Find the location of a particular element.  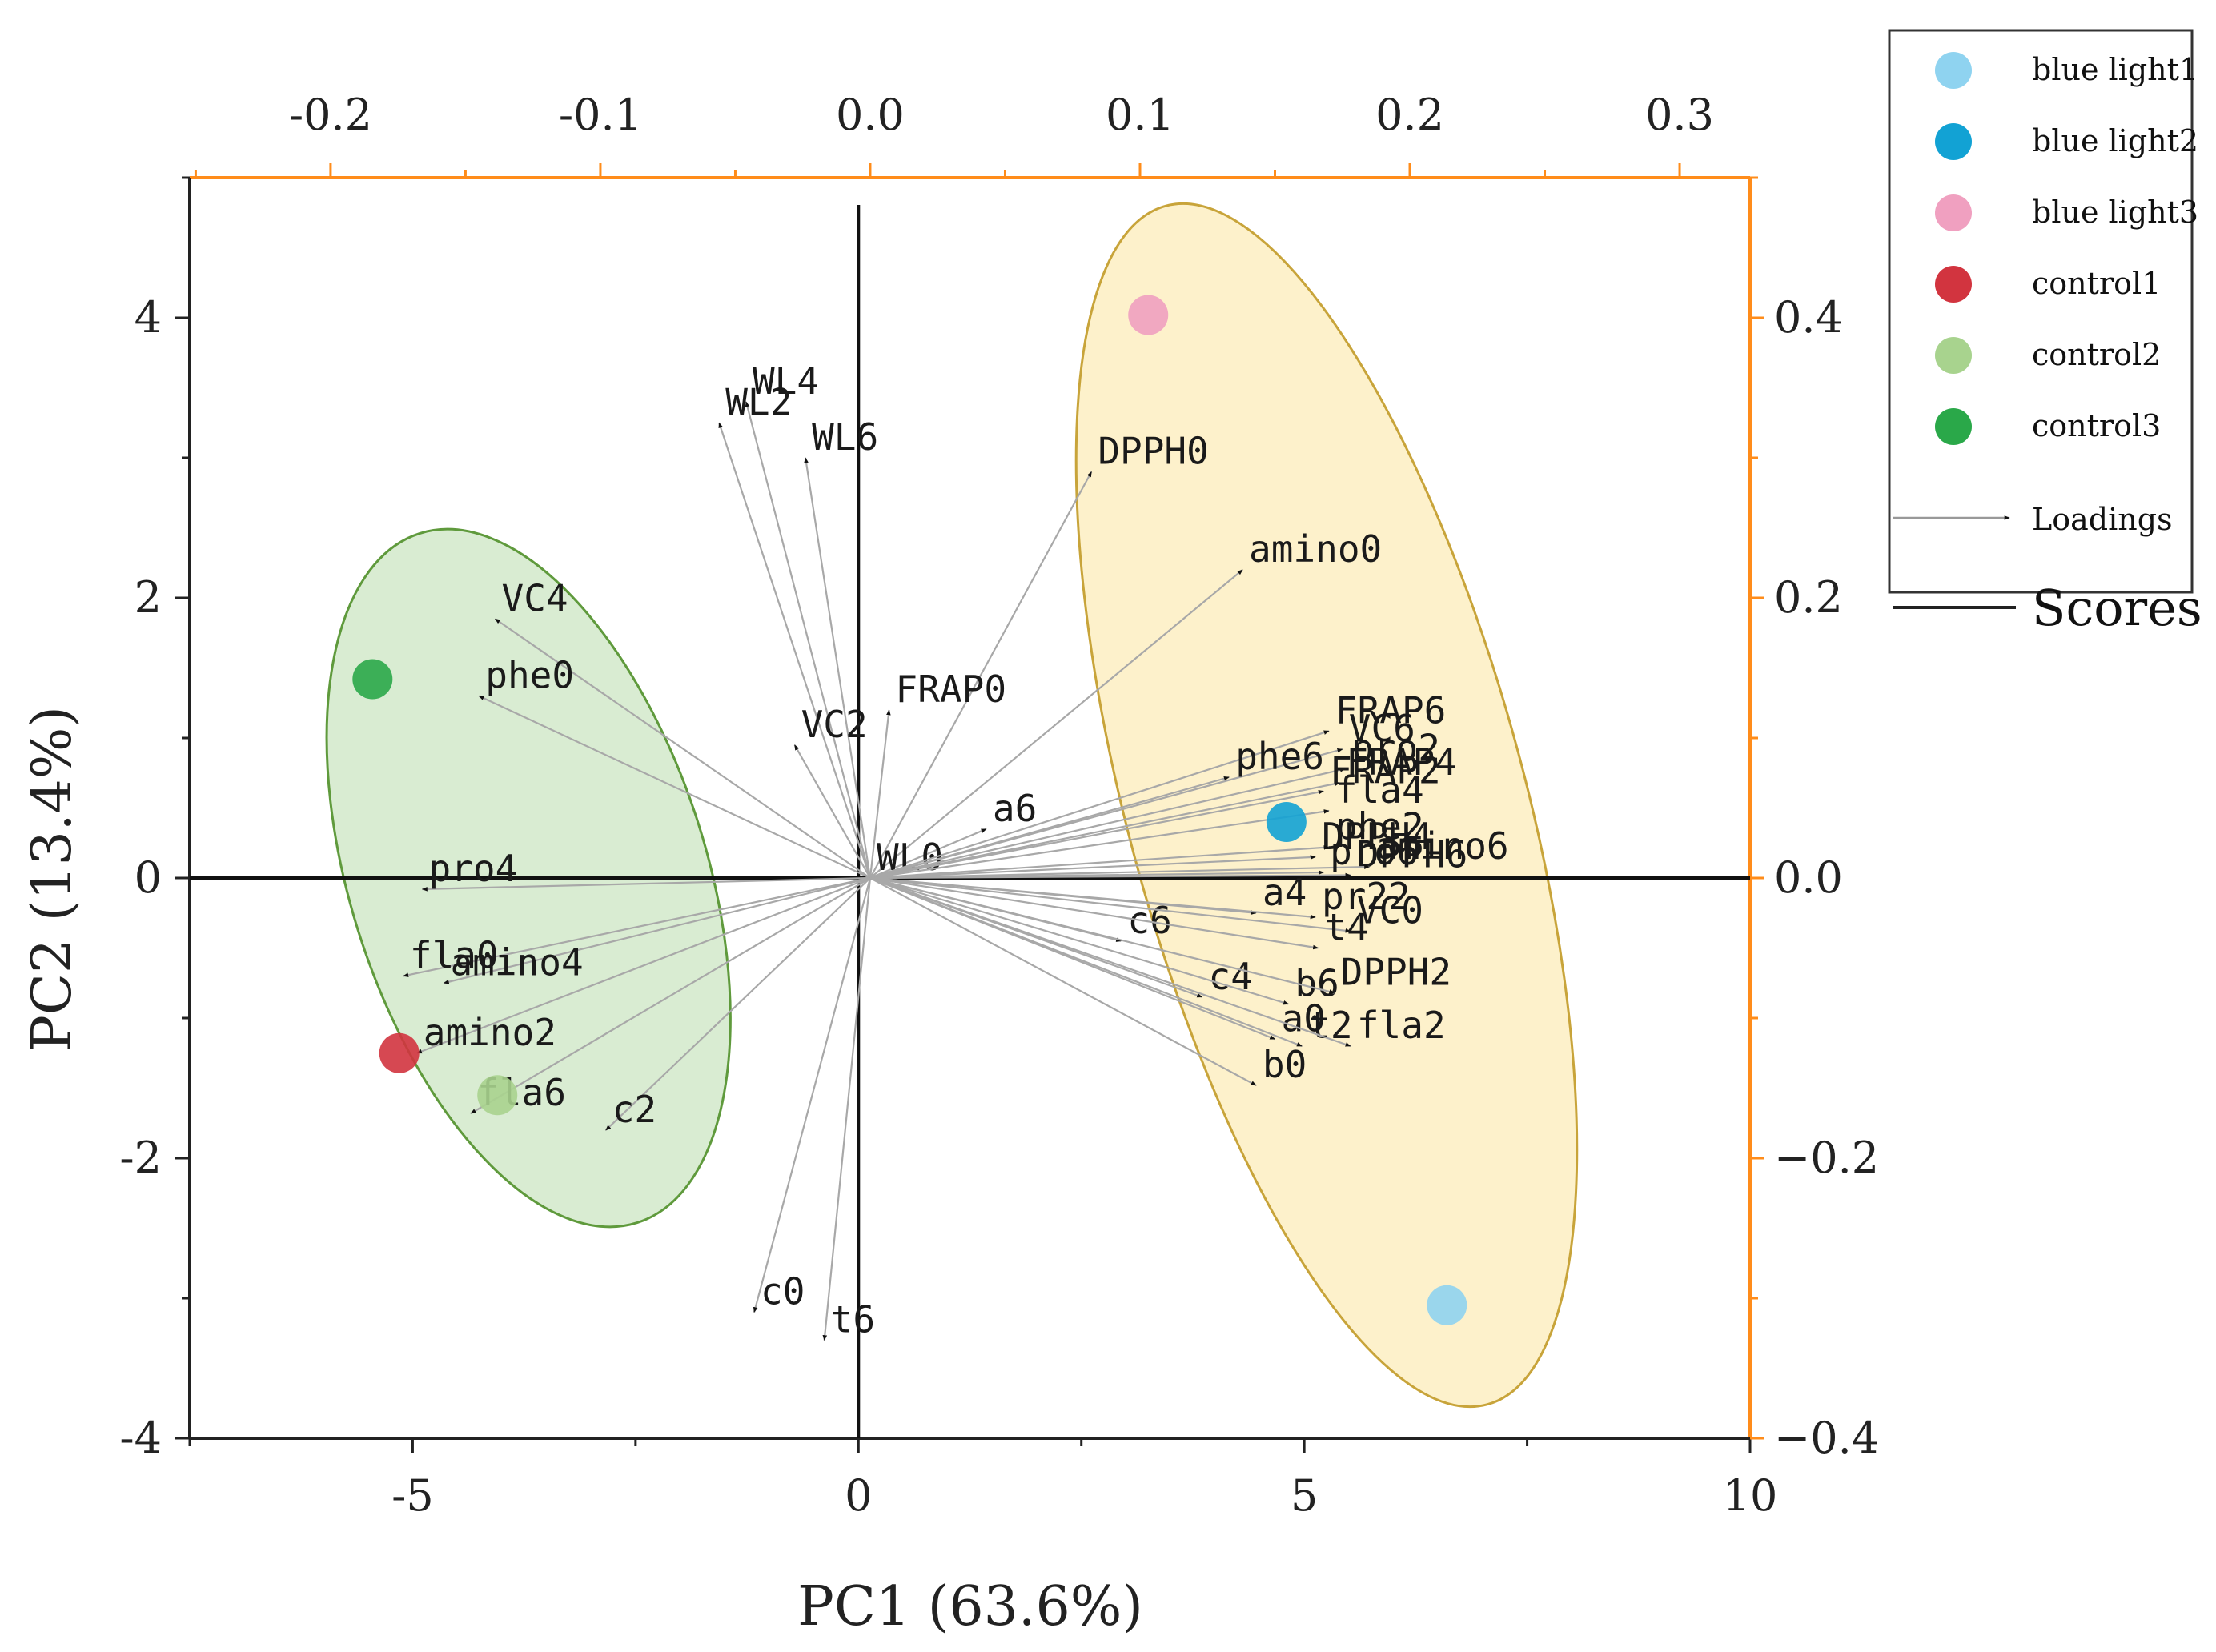

loading-b6: b6 is located at coordinates (1104, 940).